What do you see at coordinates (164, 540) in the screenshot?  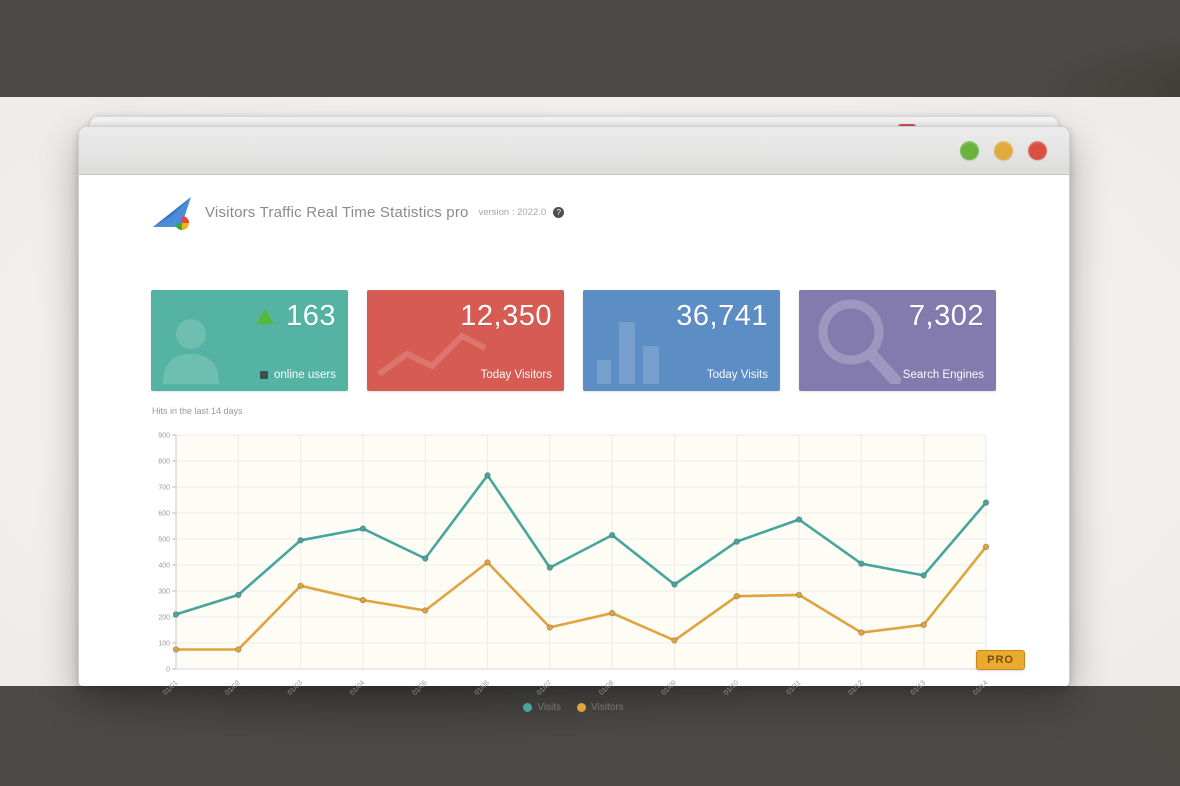 I see `svg-text: 500` at bounding box center [164, 540].